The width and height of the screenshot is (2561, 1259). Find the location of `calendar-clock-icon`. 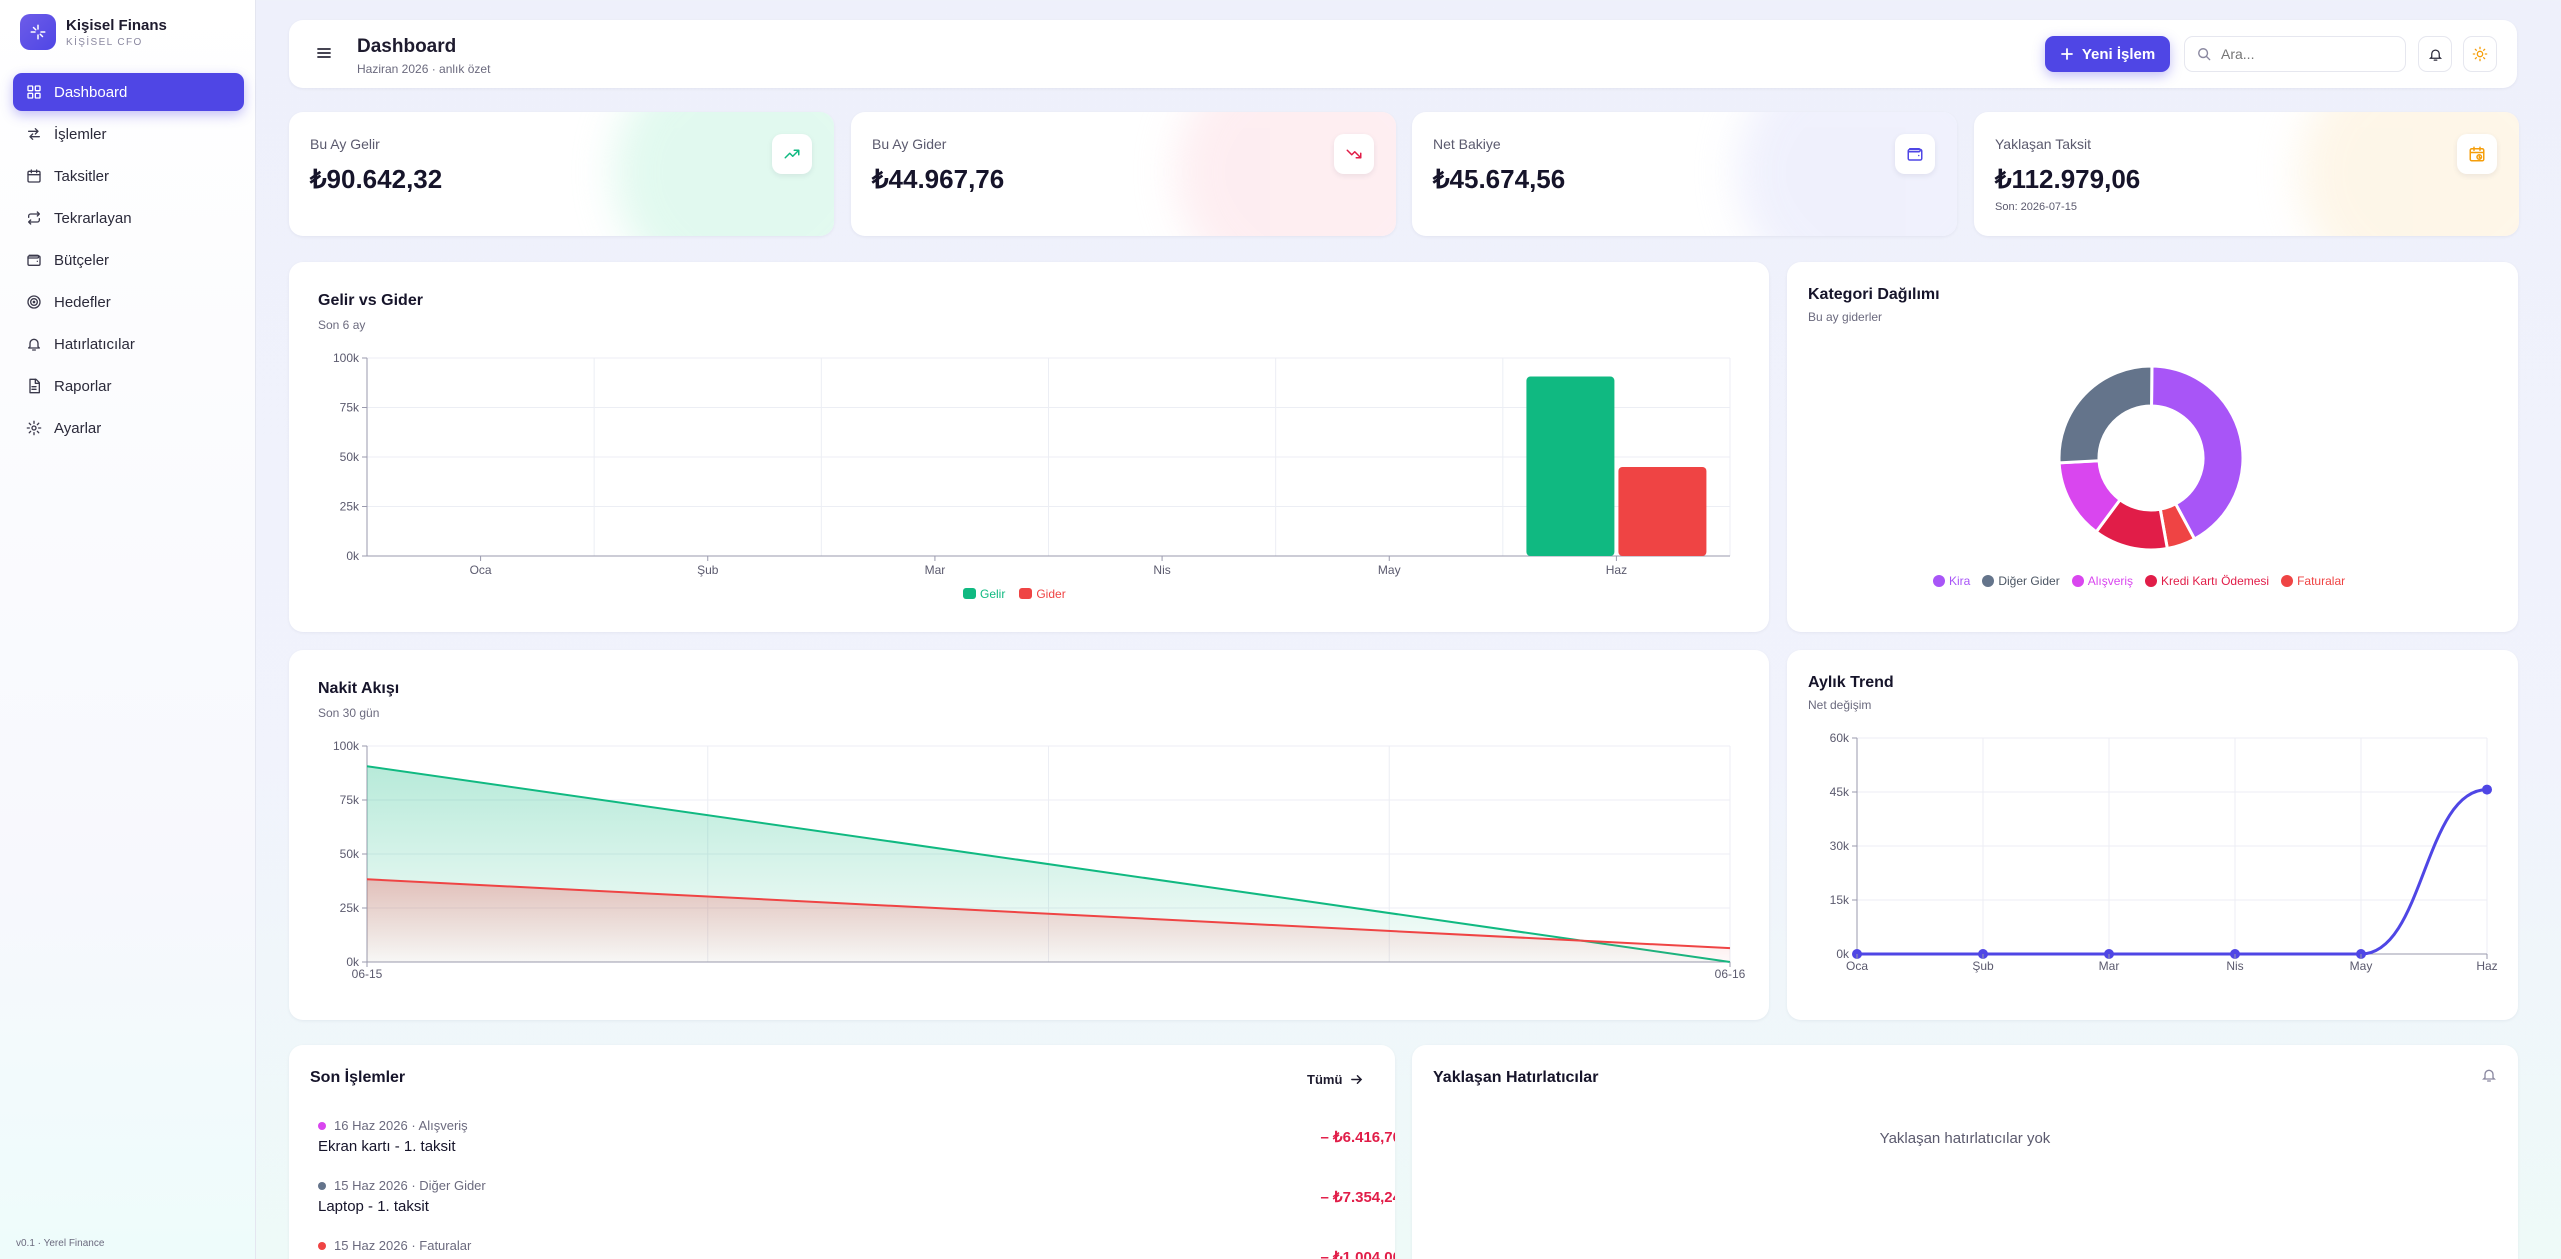

calendar-clock-icon is located at coordinates (2477, 154).